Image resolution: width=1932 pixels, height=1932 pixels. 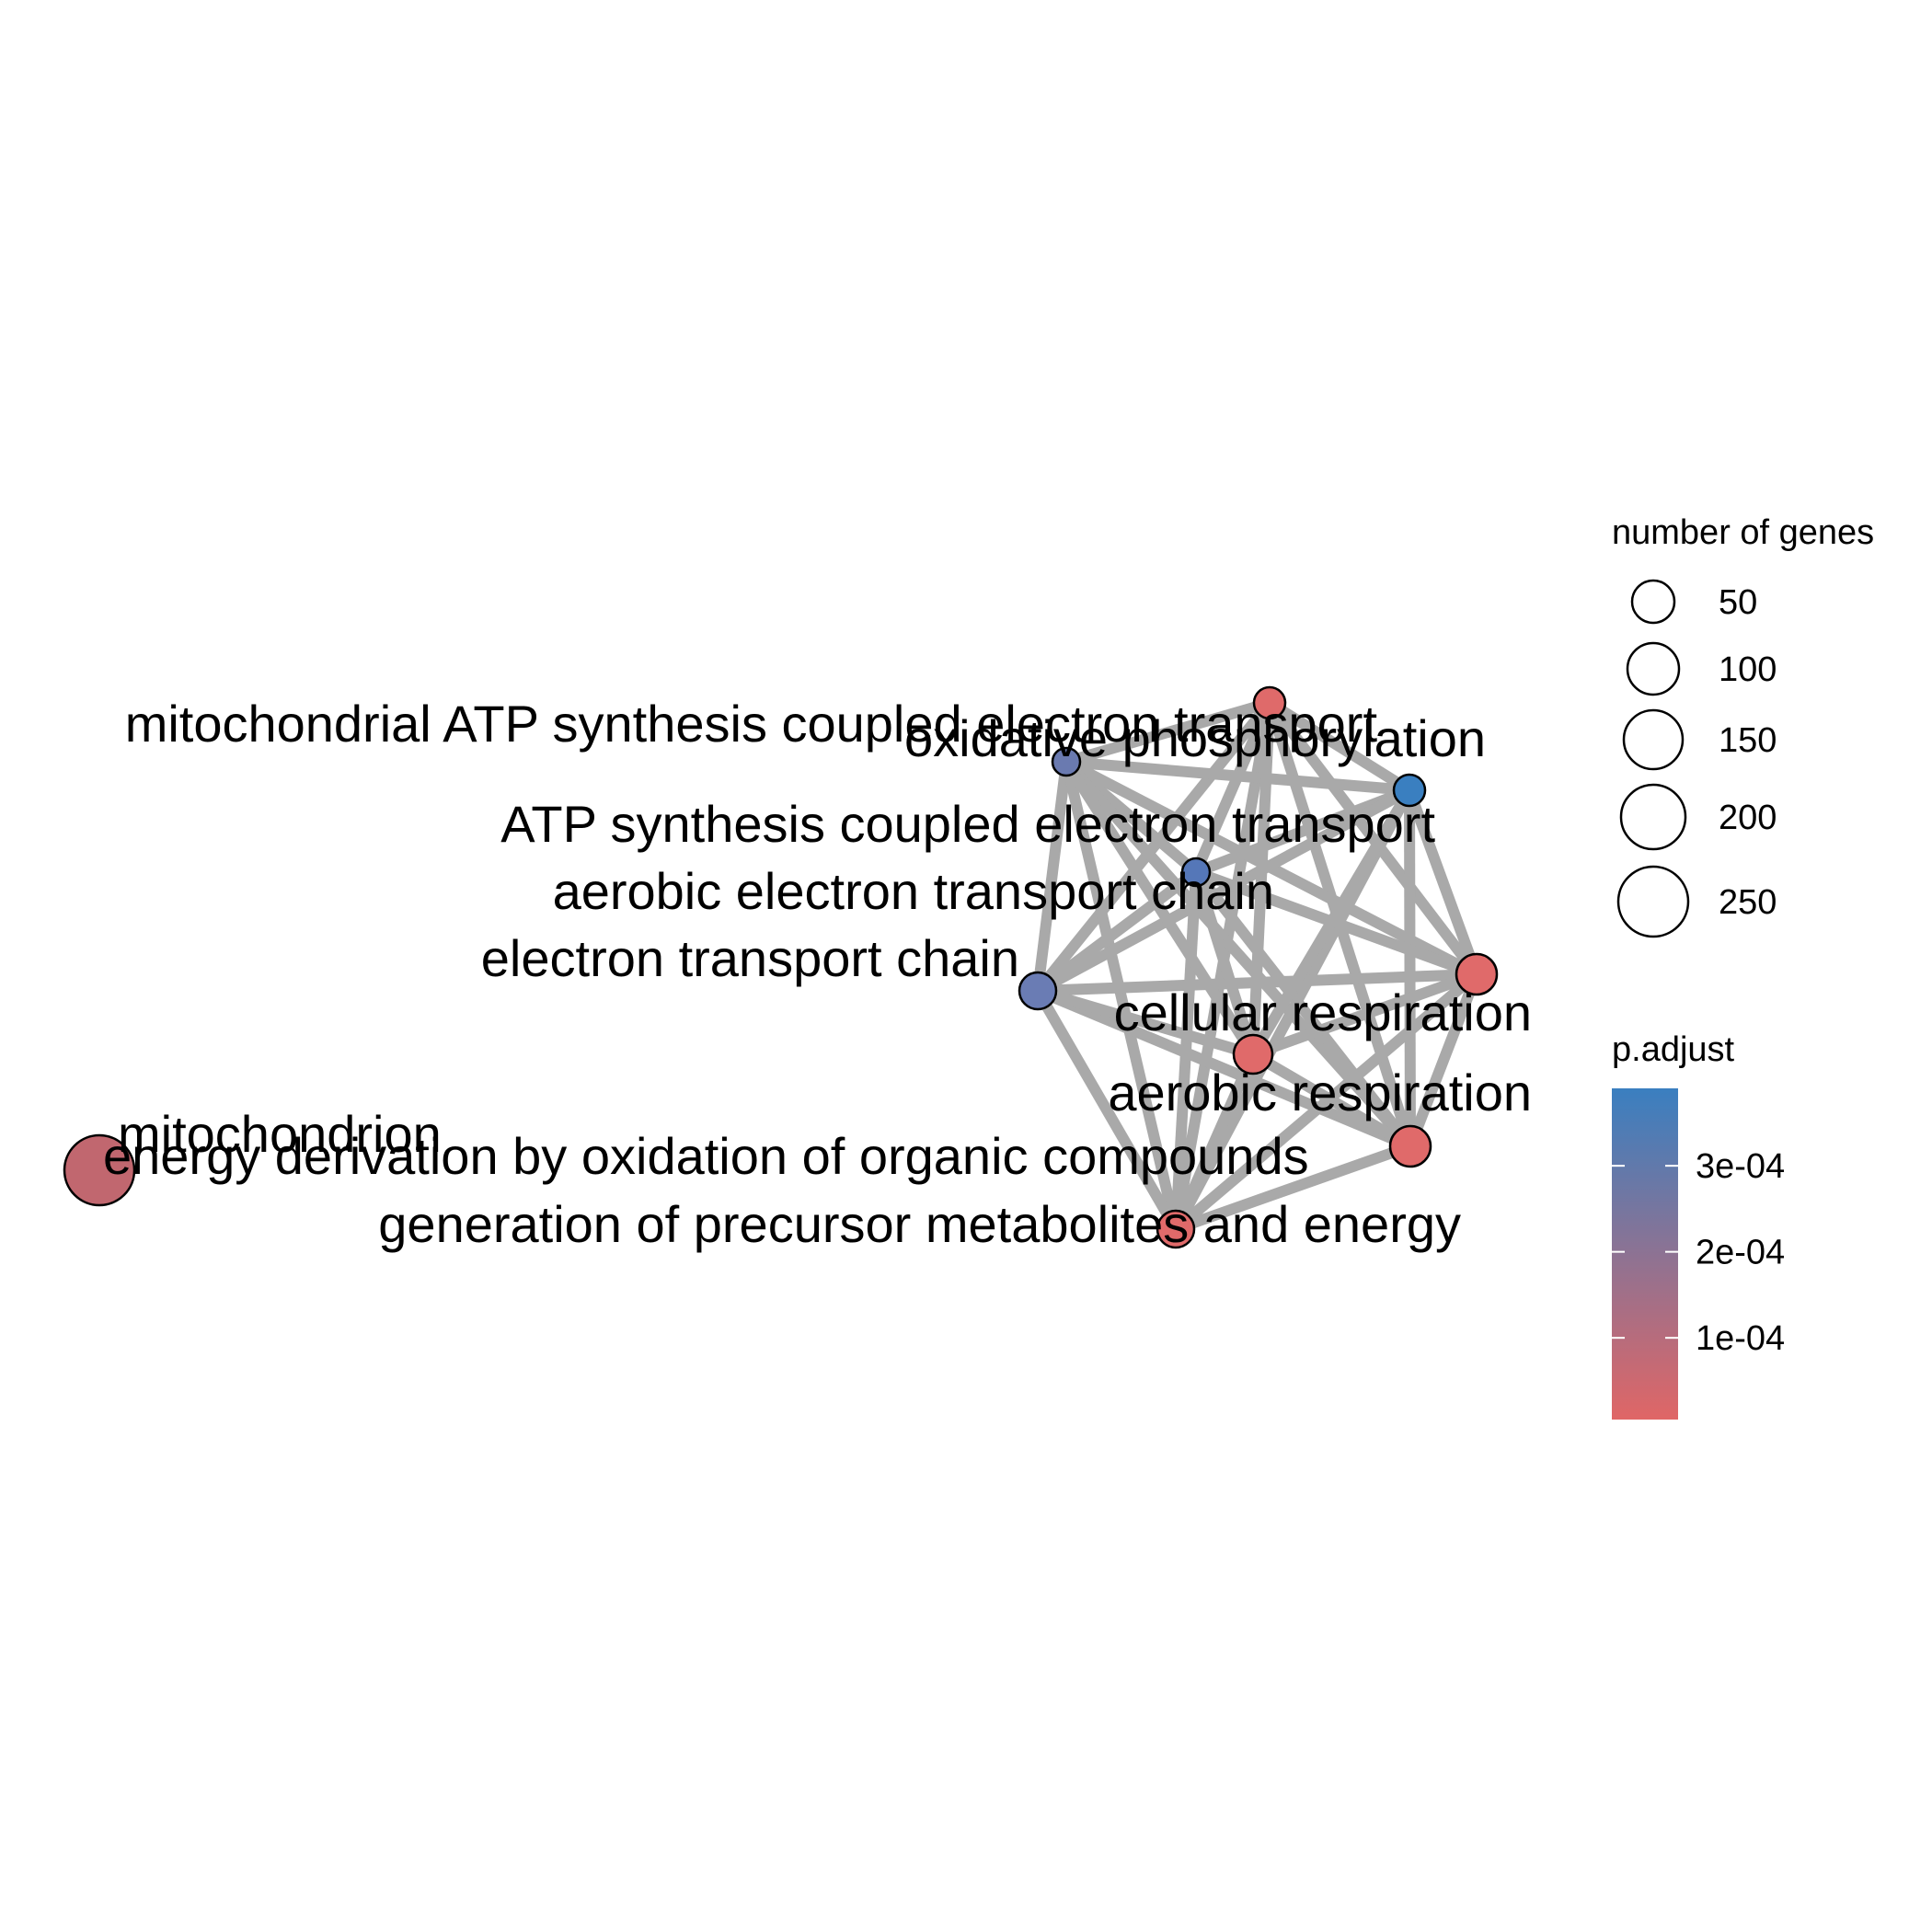 What do you see at coordinates (1748, 740) in the screenshot?
I see `size-legend-label: 150` at bounding box center [1748, 740].